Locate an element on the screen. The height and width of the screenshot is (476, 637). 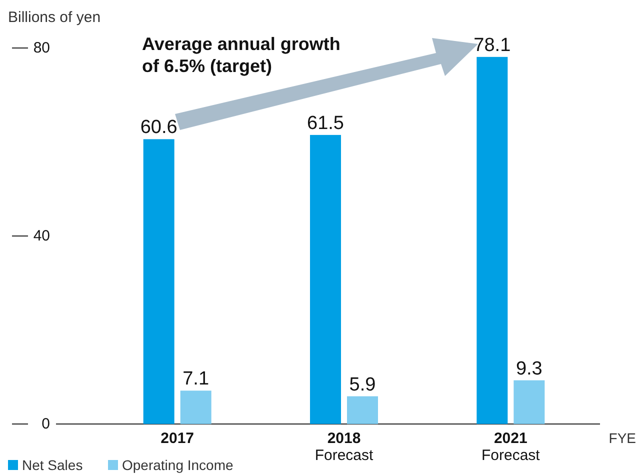
x-tick-label: 2021 Forecast is located at coordinates (511, 447).